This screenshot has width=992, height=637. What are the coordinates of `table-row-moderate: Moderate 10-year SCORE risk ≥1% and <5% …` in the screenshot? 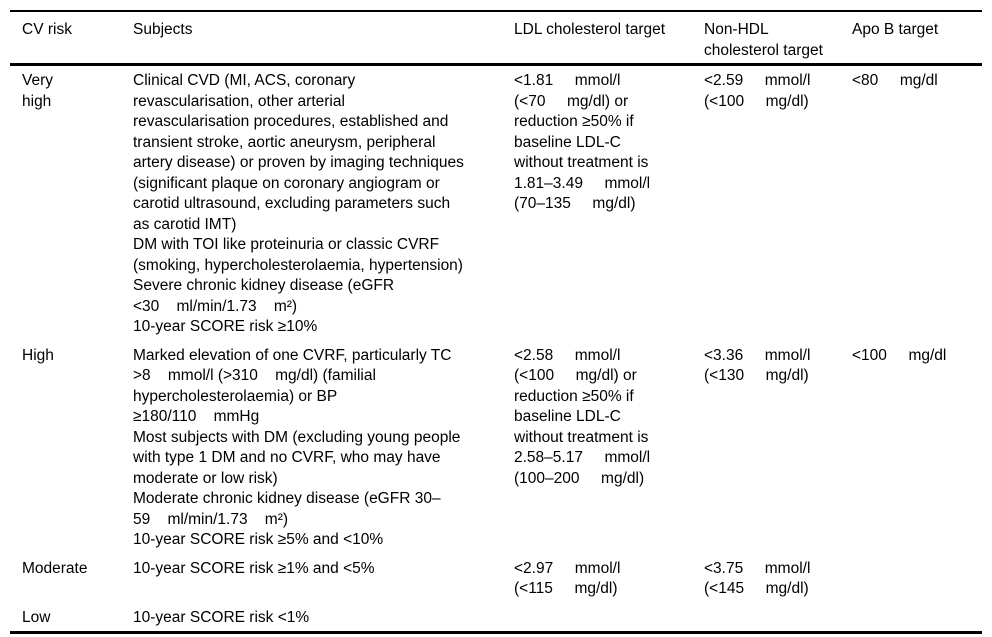 It's located at (496, 578).